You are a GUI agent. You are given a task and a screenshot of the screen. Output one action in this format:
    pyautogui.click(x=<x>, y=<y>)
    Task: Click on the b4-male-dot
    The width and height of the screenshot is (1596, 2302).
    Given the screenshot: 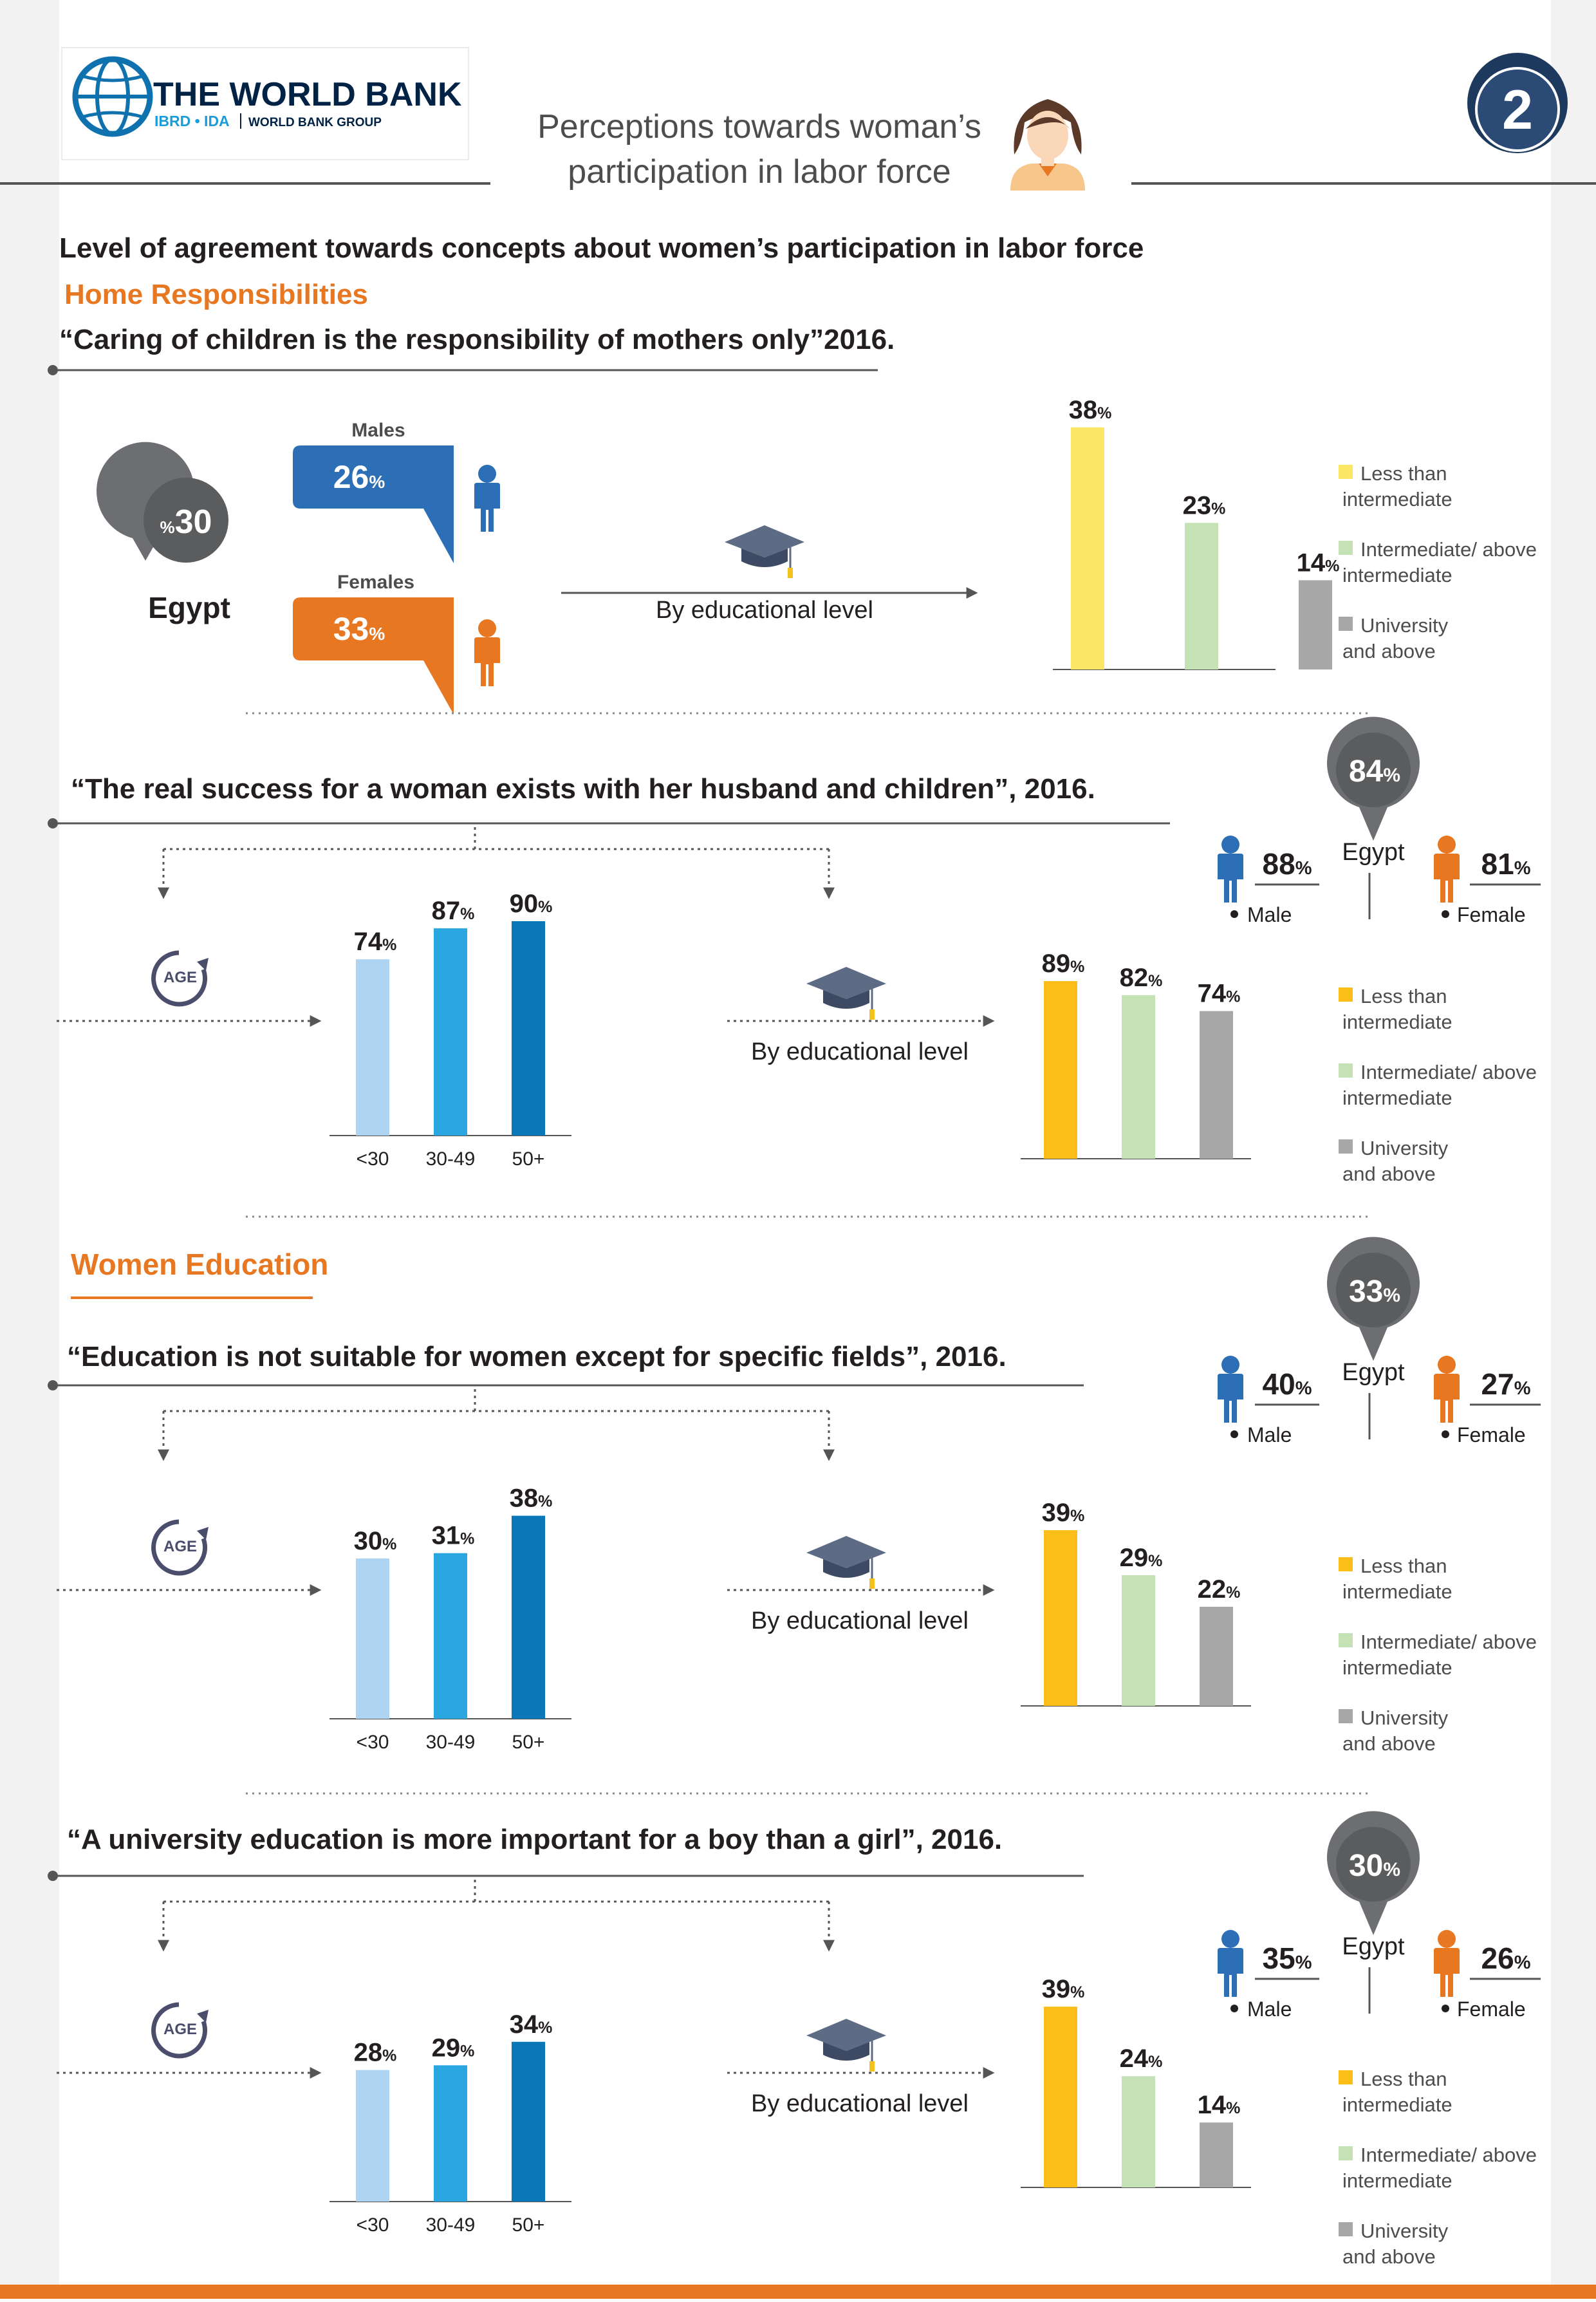 What is the action you would take?
    pyautogui.click(x=1234, y=2008)
    